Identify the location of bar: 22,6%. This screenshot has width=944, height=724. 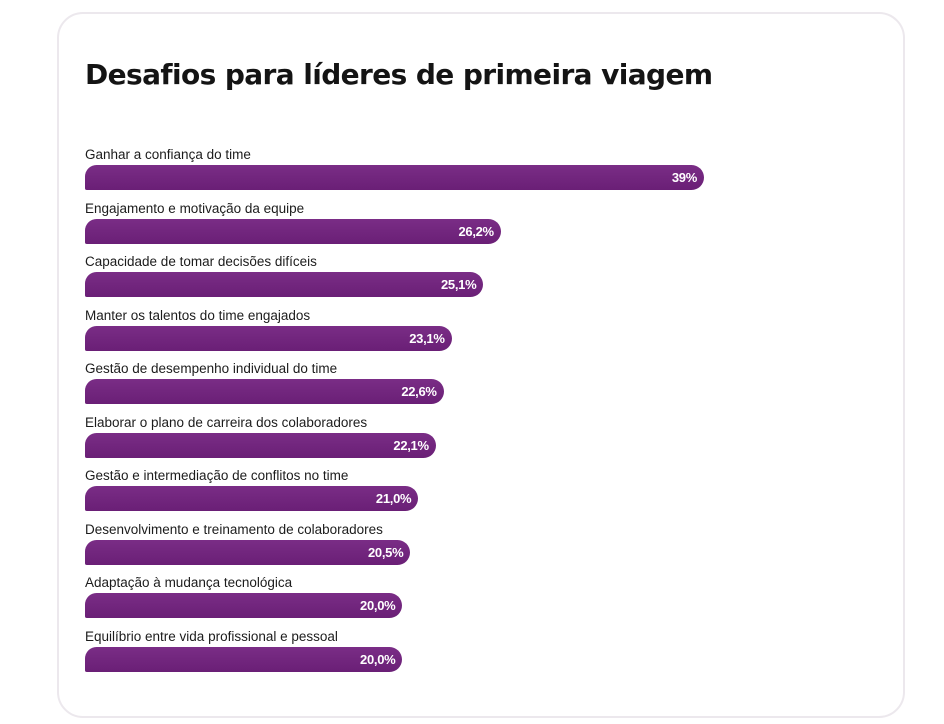
(264, 391).